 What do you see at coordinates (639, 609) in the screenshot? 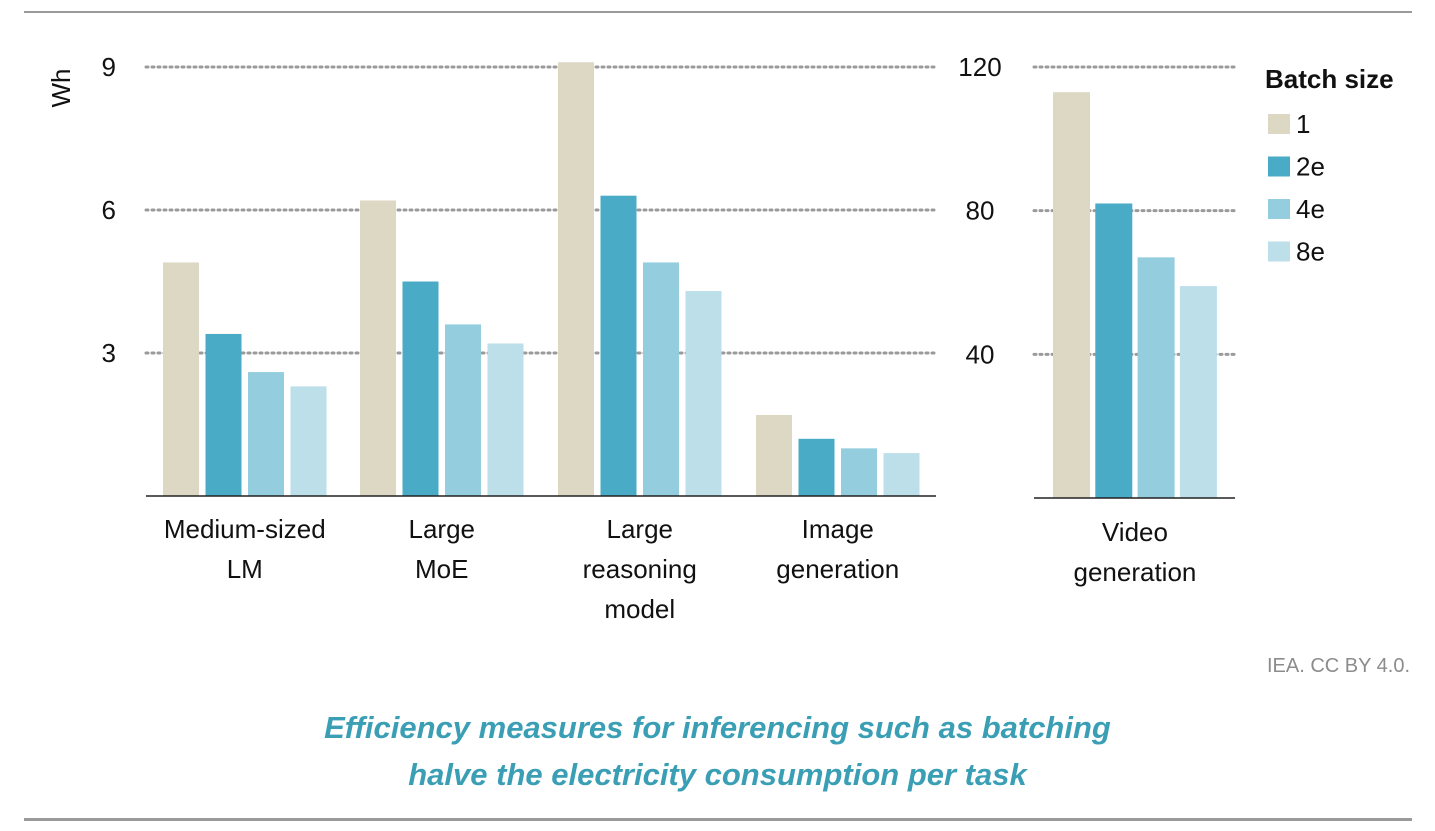
I see `category-label: model` at bounding box center [639, 609].